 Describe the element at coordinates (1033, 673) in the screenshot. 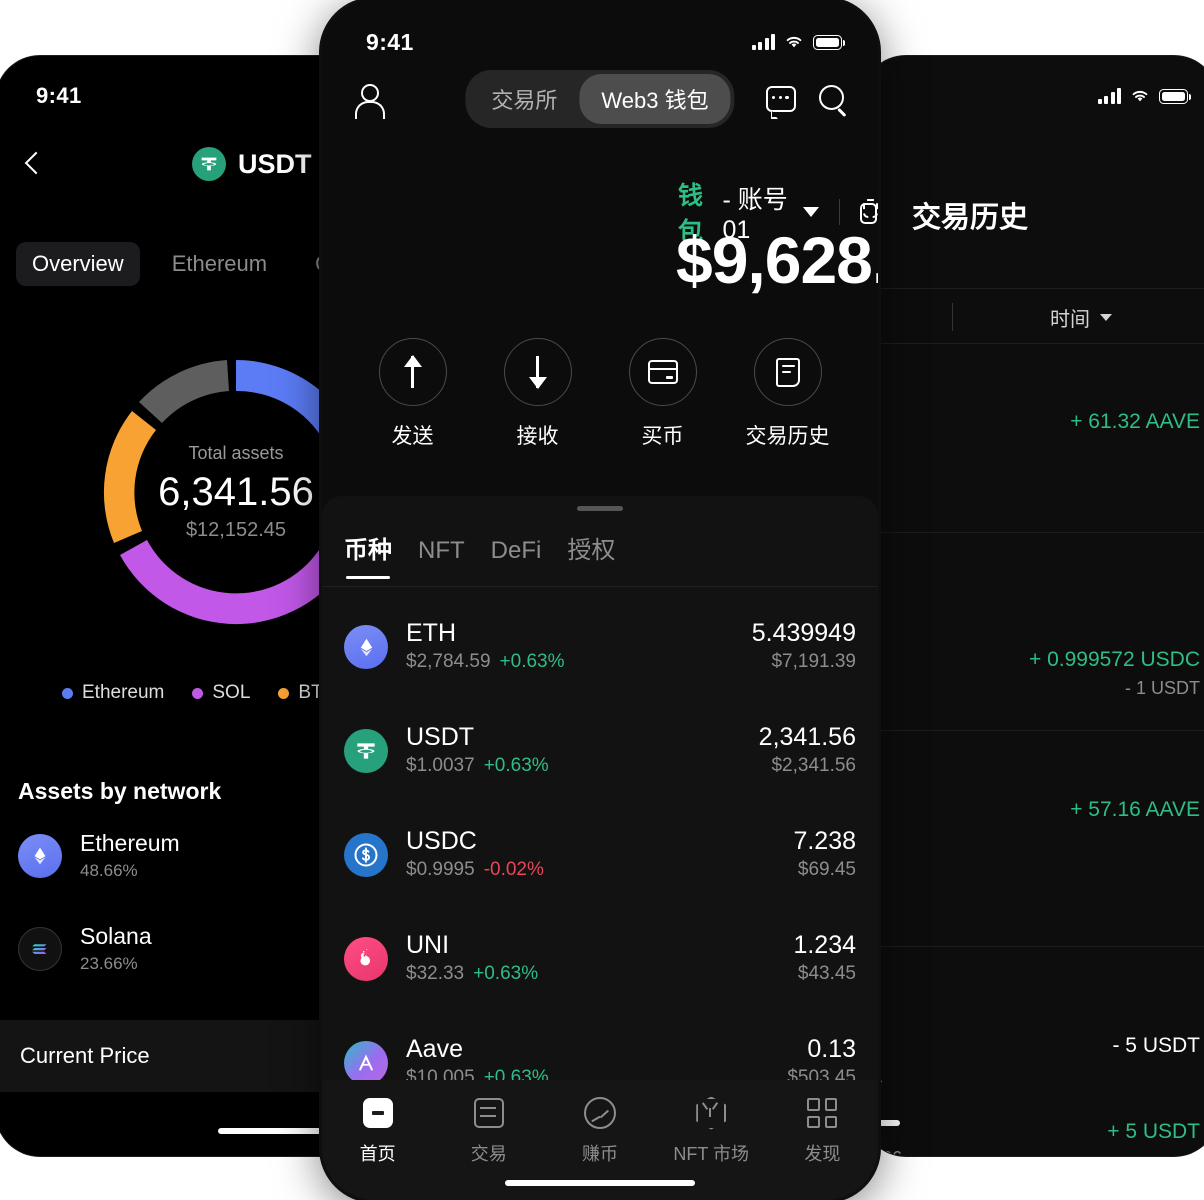

I see `history-row: + 0.999572 USDC - 1 USDT` at that location.